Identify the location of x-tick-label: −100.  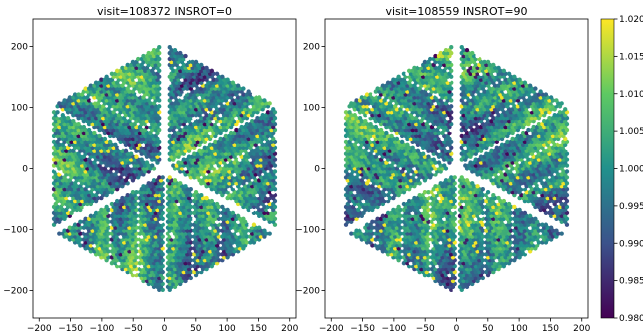
(102, 328).